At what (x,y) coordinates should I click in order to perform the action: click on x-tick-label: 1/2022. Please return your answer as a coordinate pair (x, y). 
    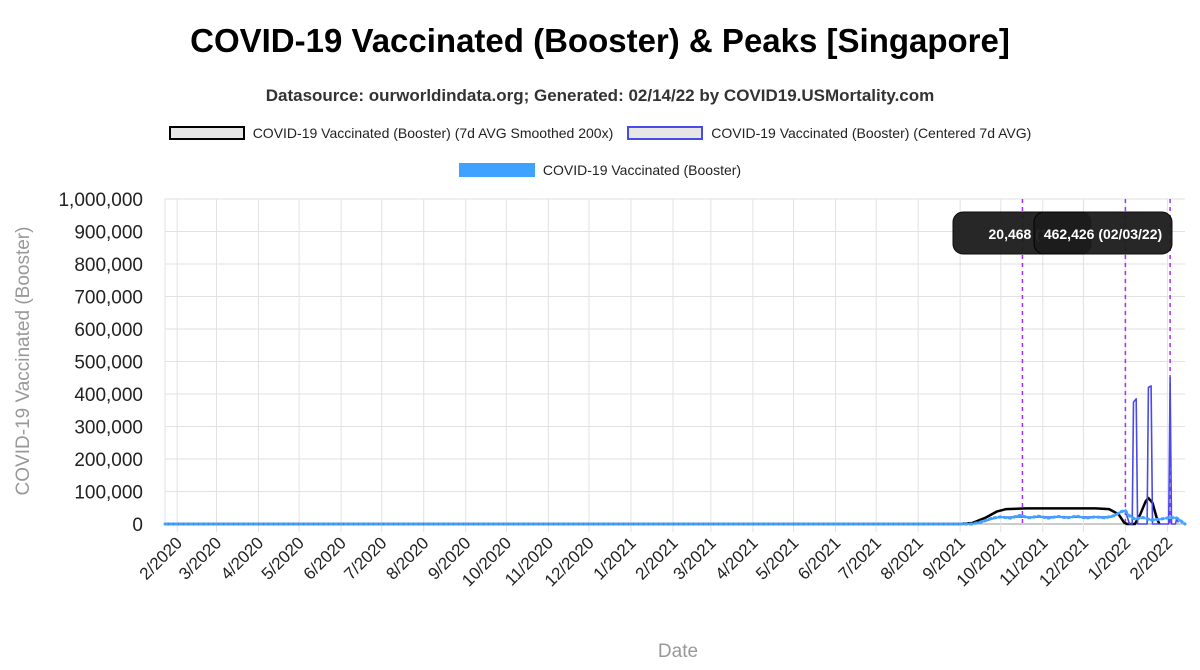
    Looking at the image, I should click on (1109, 558).